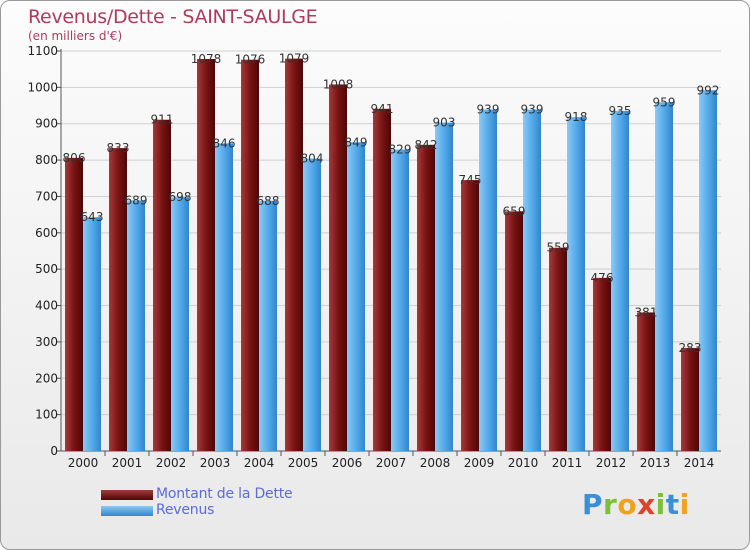  What do you see at coordinates (215, 463) in the screenshot?
I see `x-tick-label: 2003` at bounding box center [215, 463].